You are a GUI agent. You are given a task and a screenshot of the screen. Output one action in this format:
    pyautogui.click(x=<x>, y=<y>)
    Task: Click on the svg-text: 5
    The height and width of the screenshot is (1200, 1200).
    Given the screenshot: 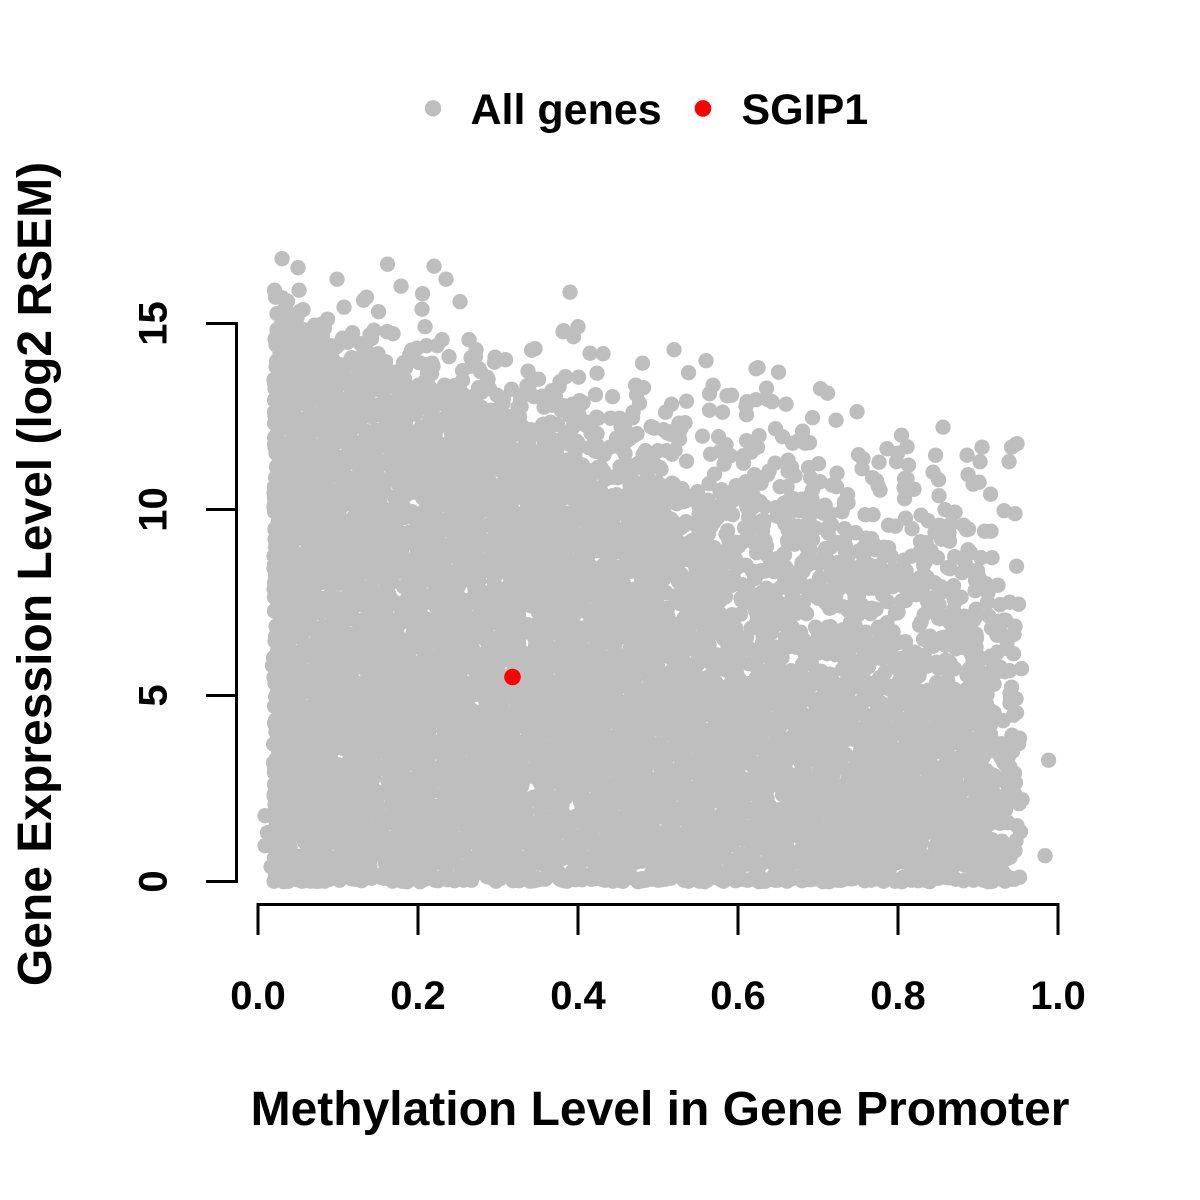 What is the action you would take?
    pyautogui.click(x=154, y=695)
    